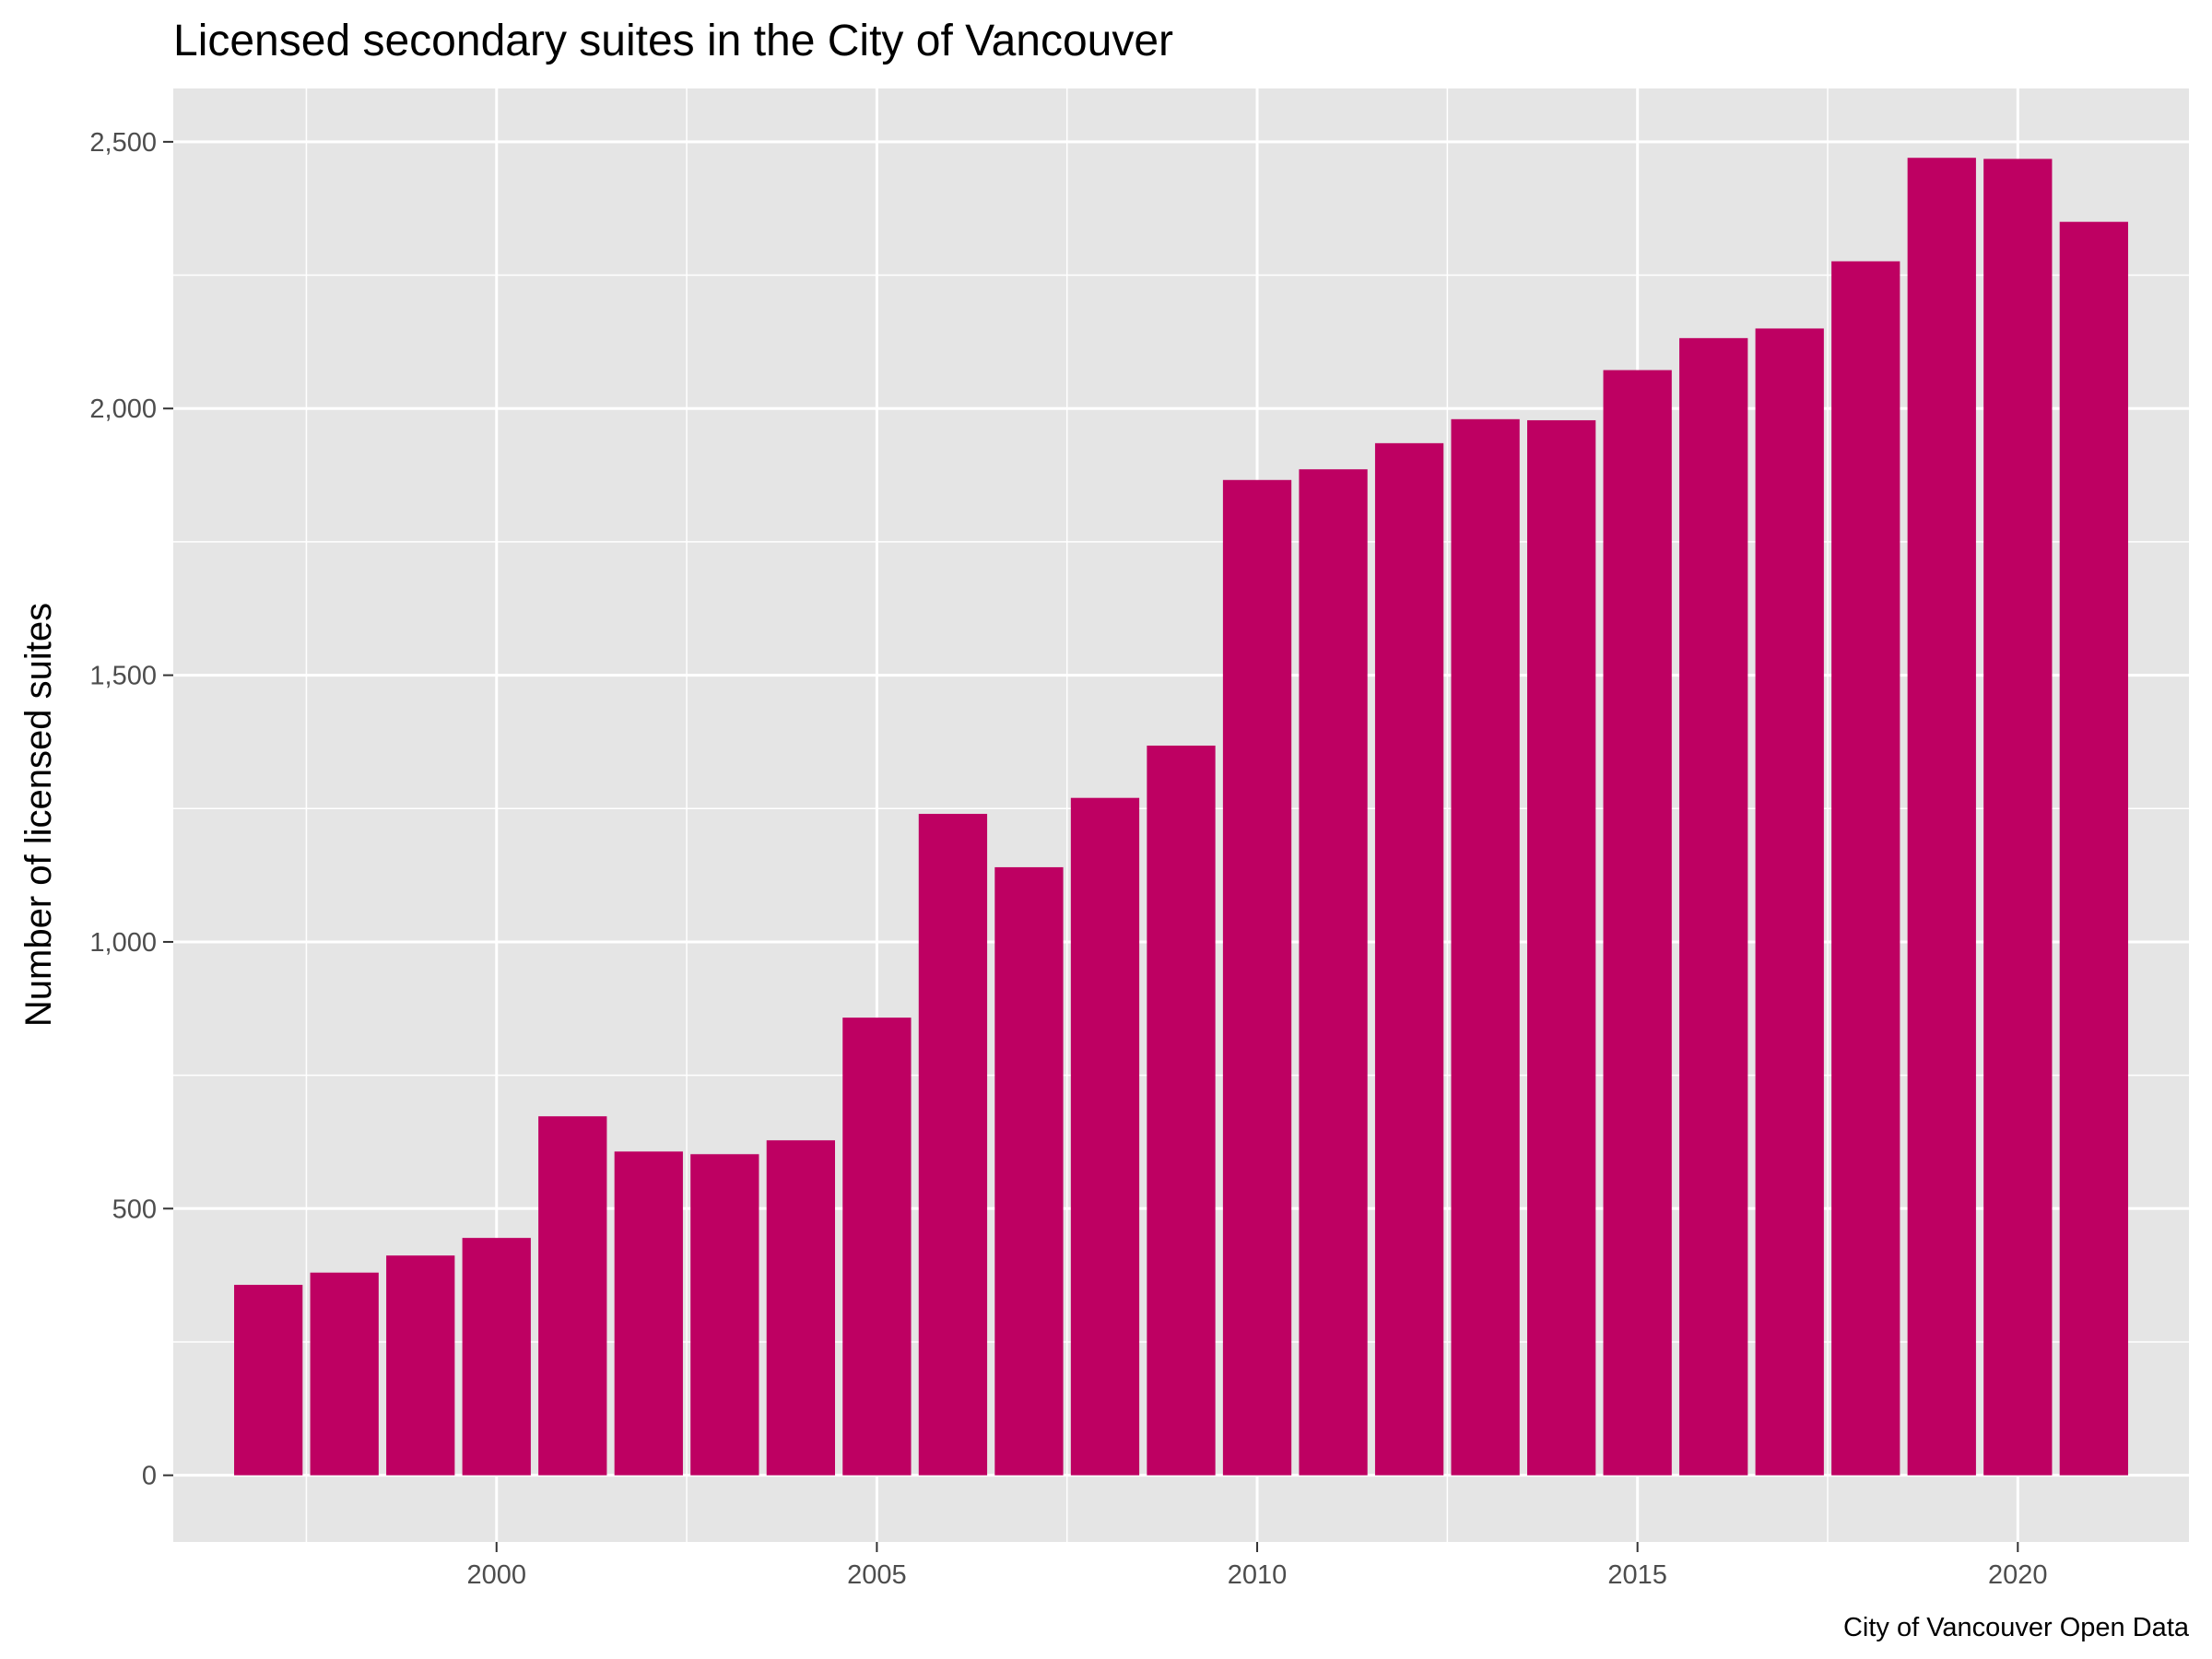  Describe the element at coordinates (800, 1308) in the screenshot. I see `bar-2004` at that location.